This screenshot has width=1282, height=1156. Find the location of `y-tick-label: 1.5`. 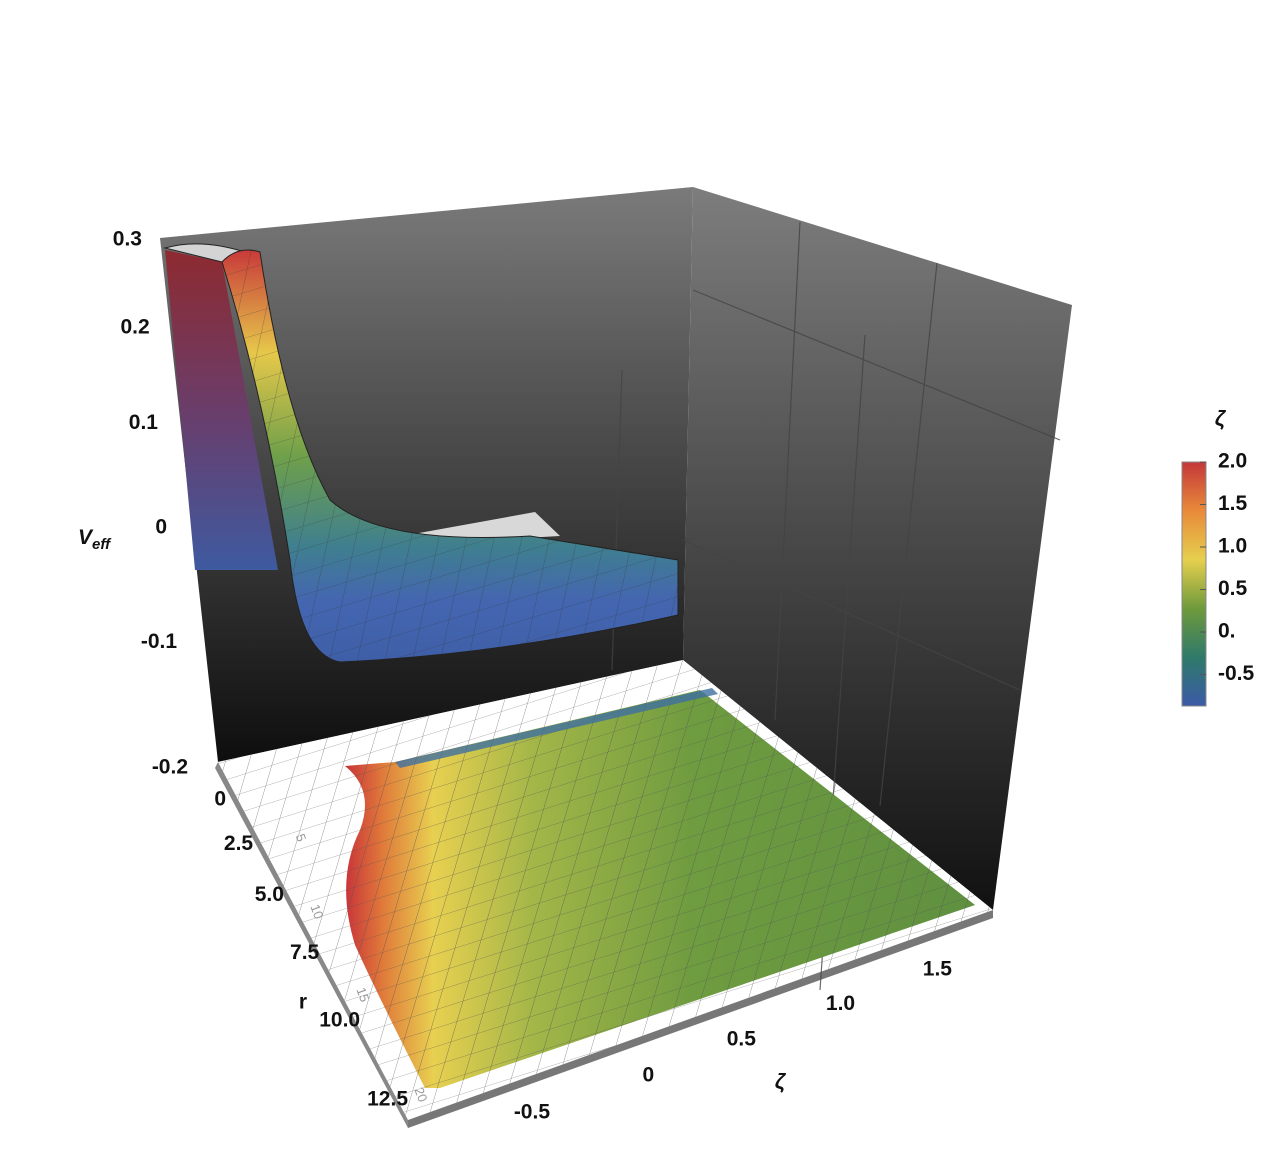

y-tick-label: 1.5 is located at coordinates (938, 969).